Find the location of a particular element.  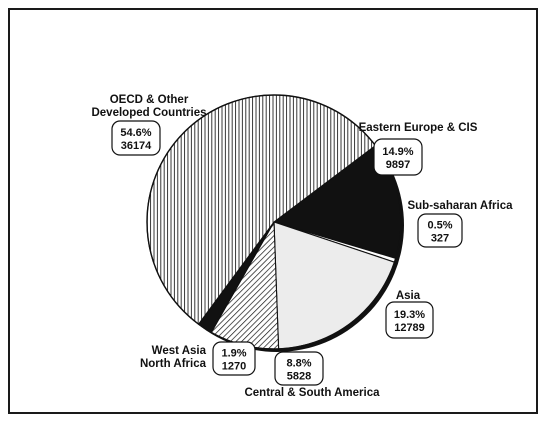

slice-percent-label: 0.5% is located at coordinates (439, 226).